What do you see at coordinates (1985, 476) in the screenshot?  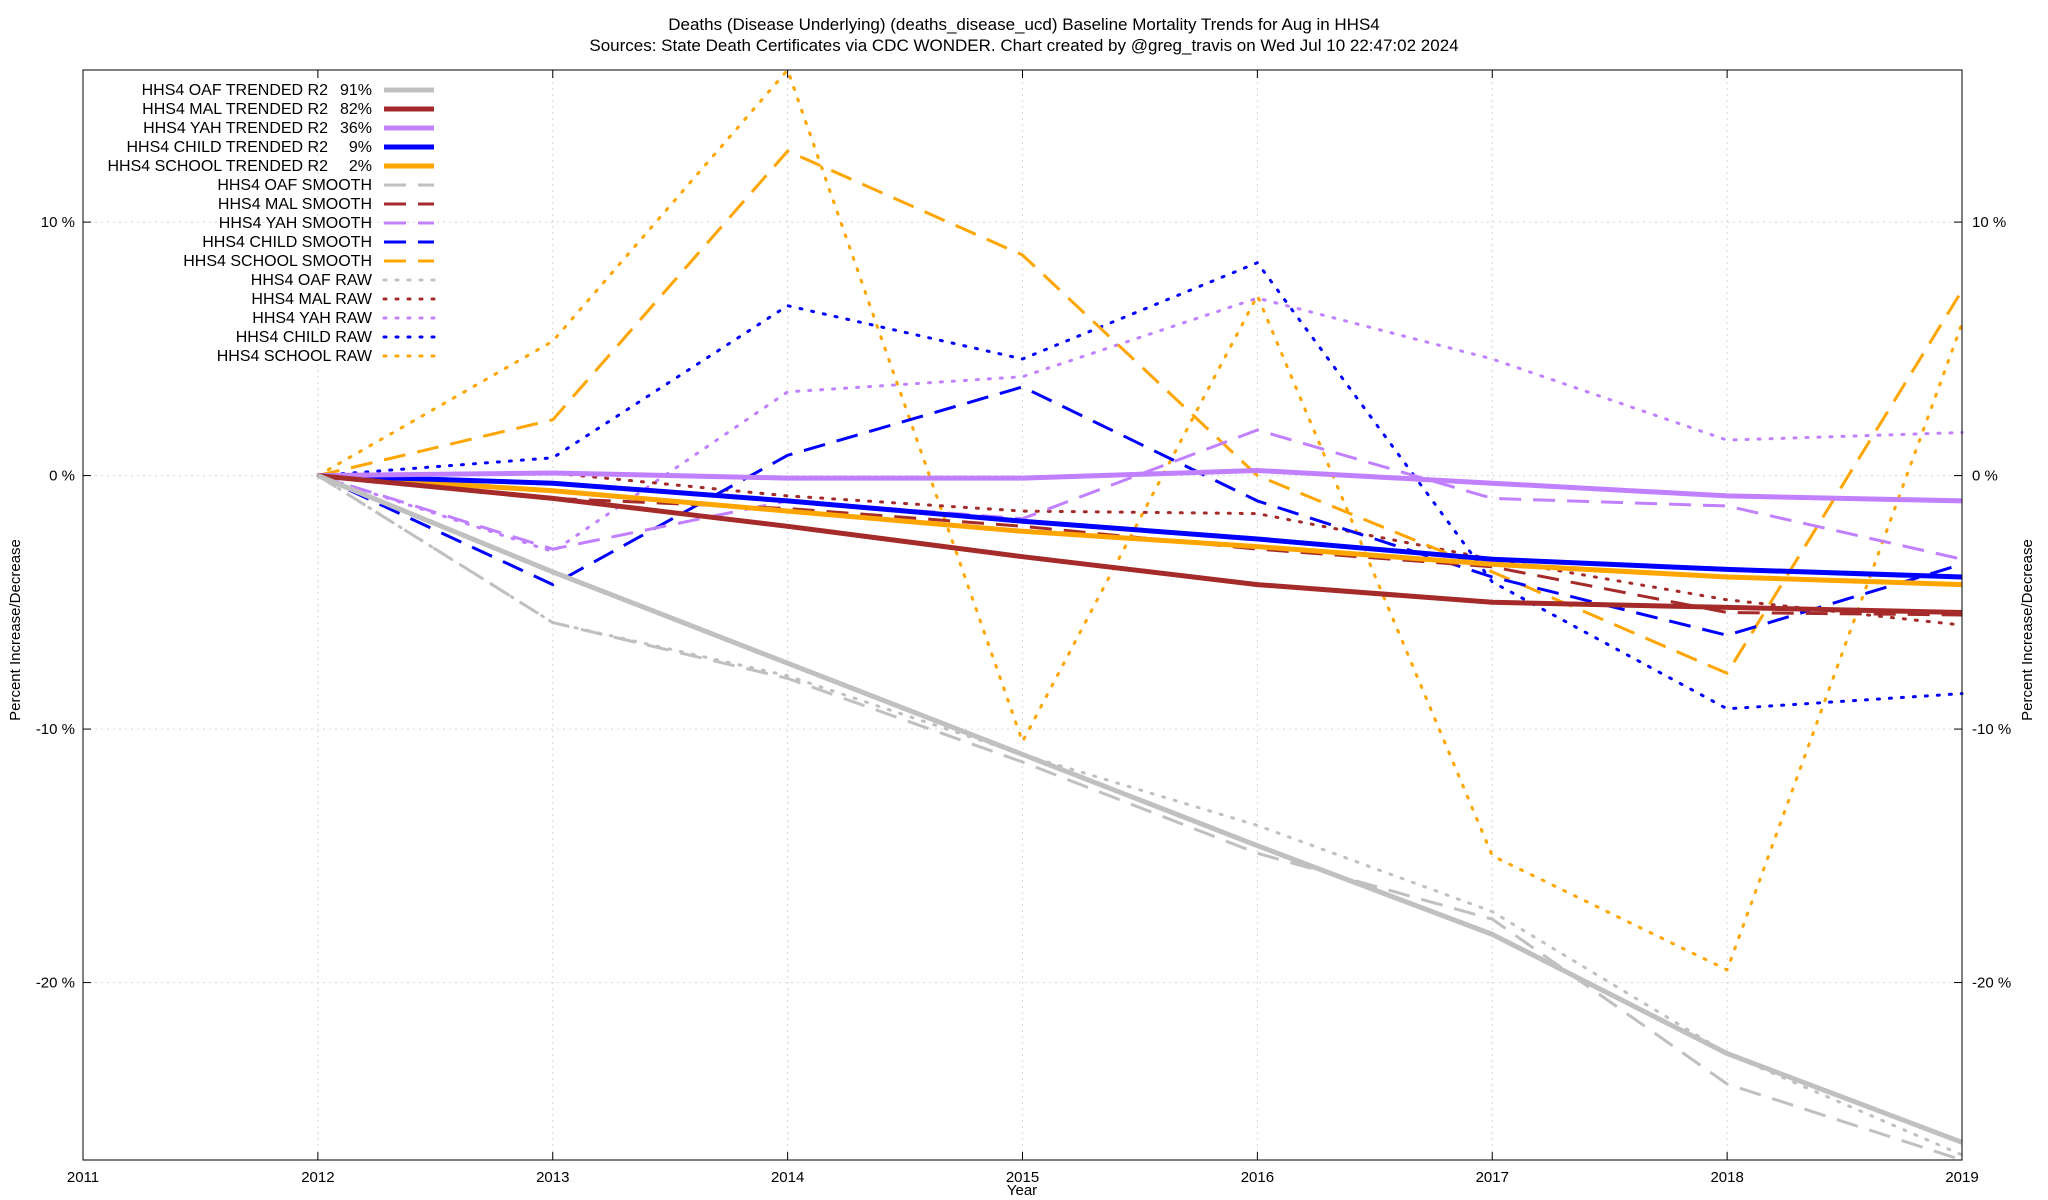 I see `y-tick-label-right: 0 %` at bounding box center [1985, 476].